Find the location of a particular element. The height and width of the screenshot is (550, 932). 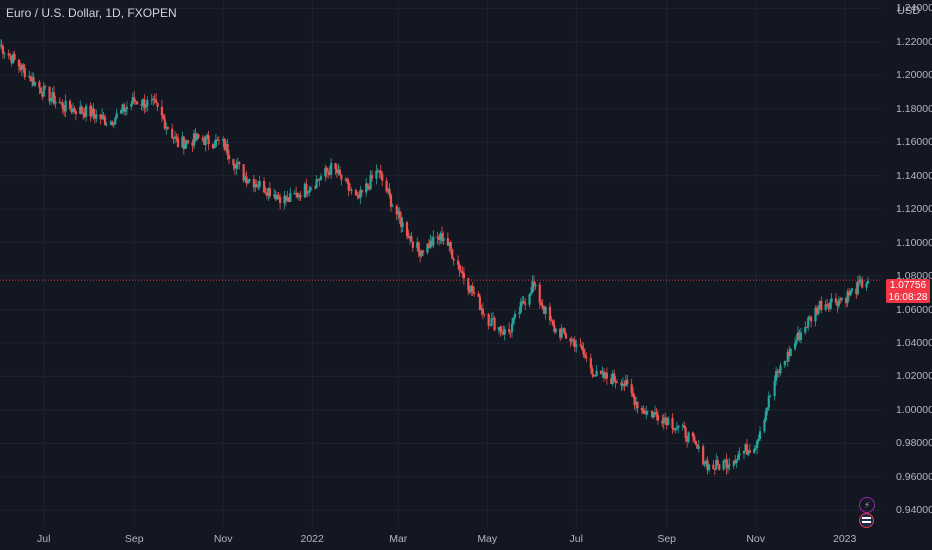

us-flag-icon is located at coordinates (866, 520).